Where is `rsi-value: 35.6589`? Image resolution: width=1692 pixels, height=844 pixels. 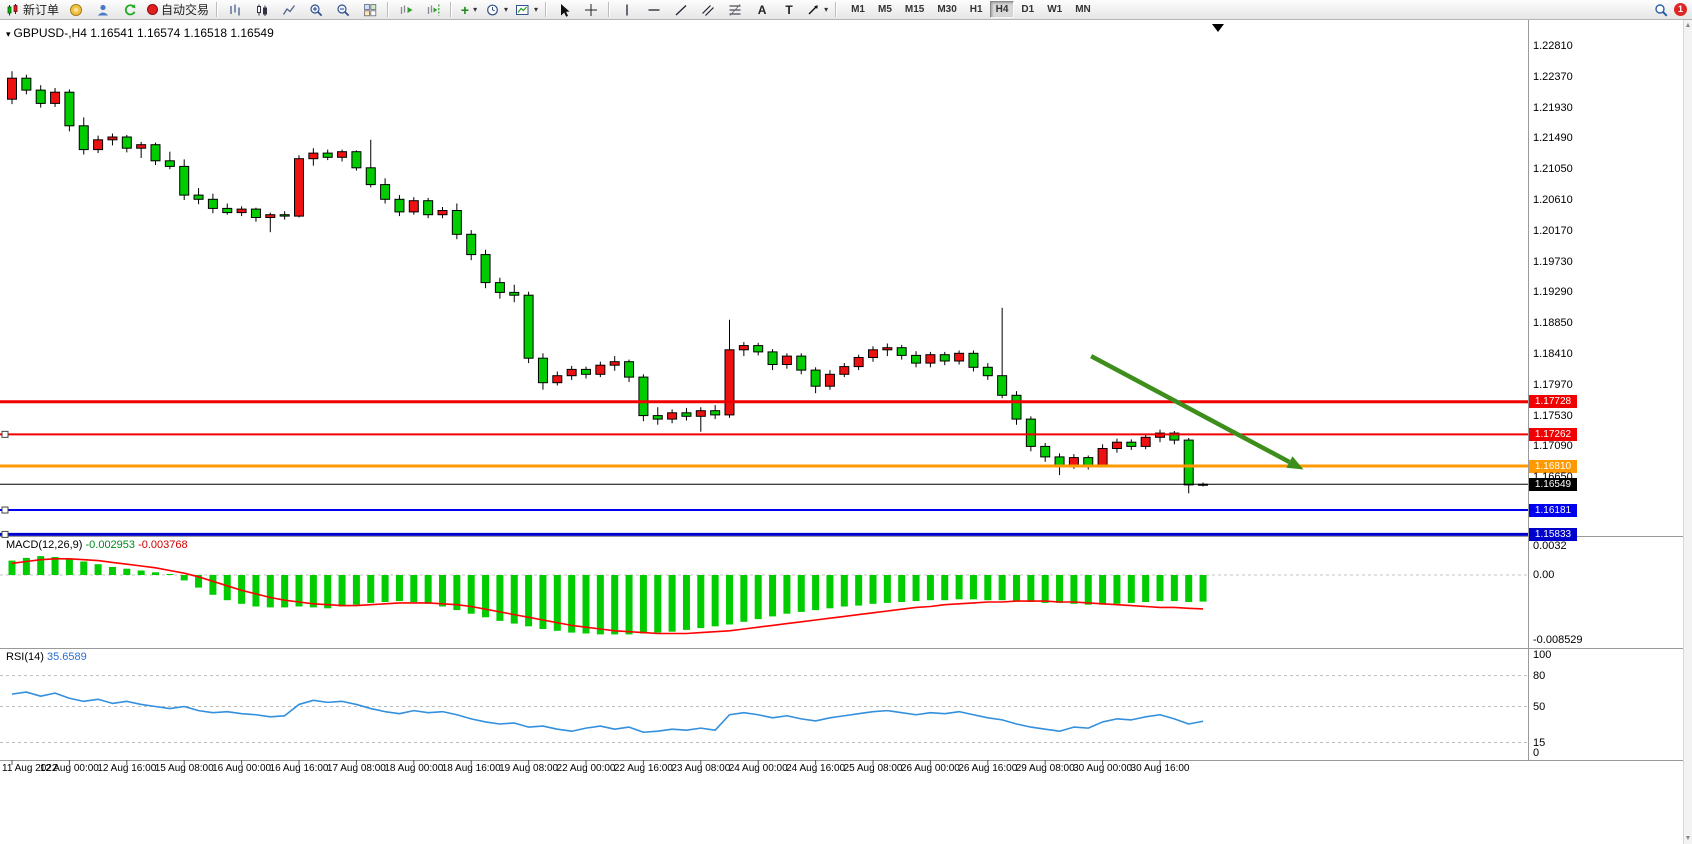
rsi-value: 35.6589 is located at coordinates (66, 657).